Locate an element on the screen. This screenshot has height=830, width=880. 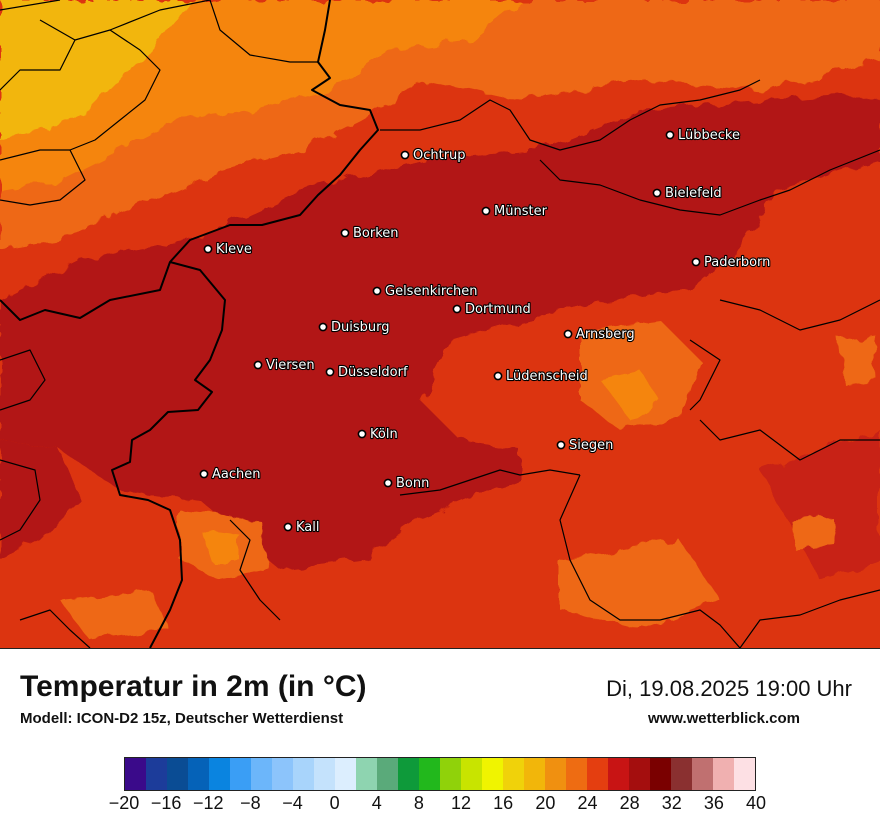
colorbar-tick-label: 28 is located at coordinates (629, 803).